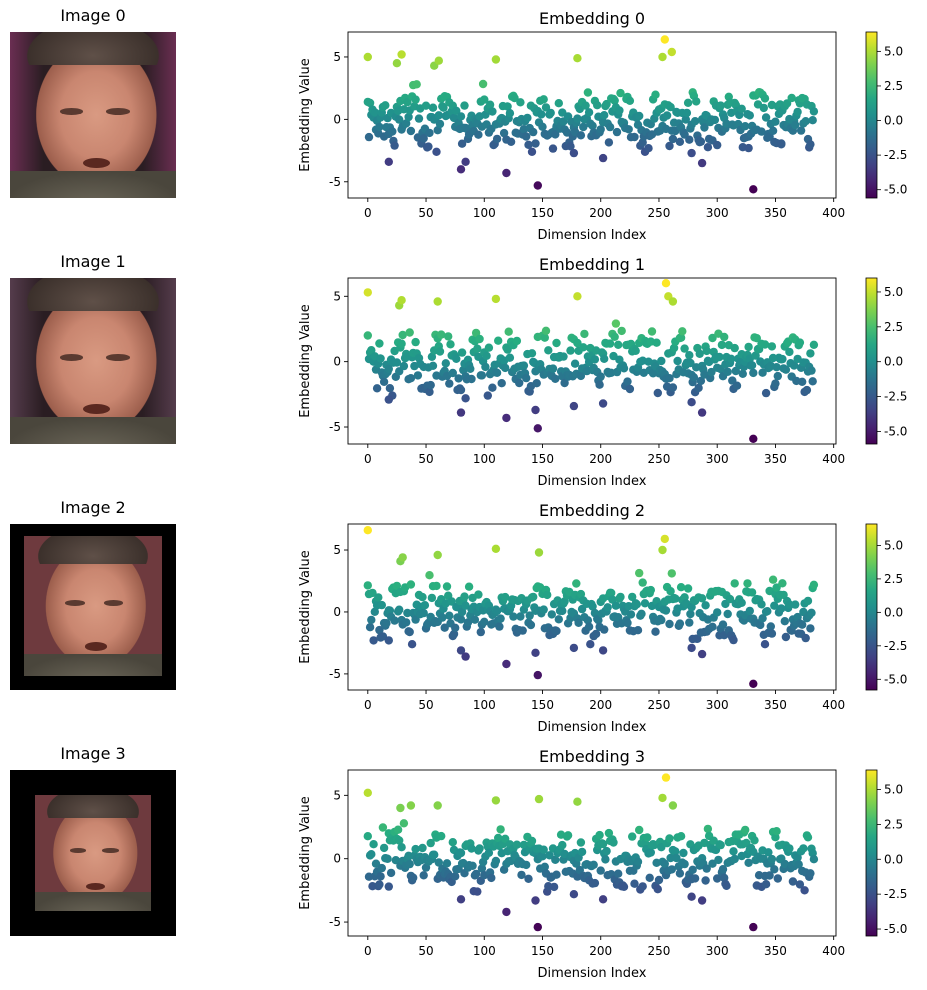  I want to click on x-tick-label: 200, so click(600, 459).